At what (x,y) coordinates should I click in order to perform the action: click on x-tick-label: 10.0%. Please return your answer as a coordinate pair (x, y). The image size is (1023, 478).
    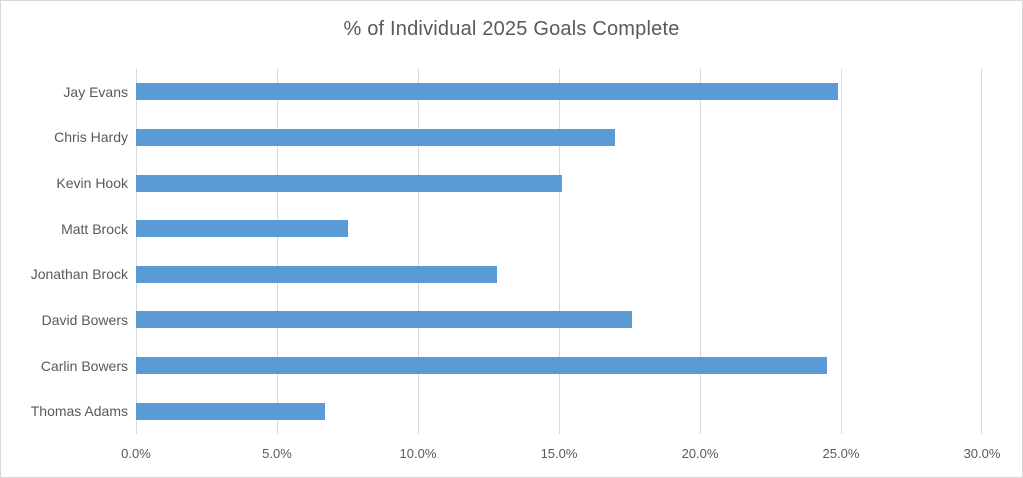
    Looking at the image, I should click on (418, 453).